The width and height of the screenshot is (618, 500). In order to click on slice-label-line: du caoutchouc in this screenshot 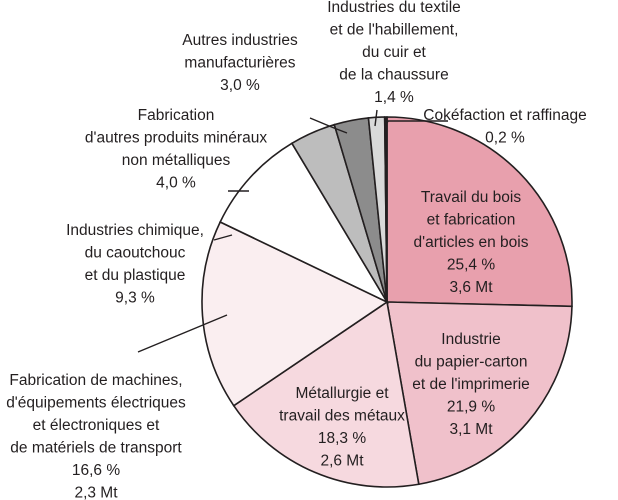, I will do `click(135, 253)`.